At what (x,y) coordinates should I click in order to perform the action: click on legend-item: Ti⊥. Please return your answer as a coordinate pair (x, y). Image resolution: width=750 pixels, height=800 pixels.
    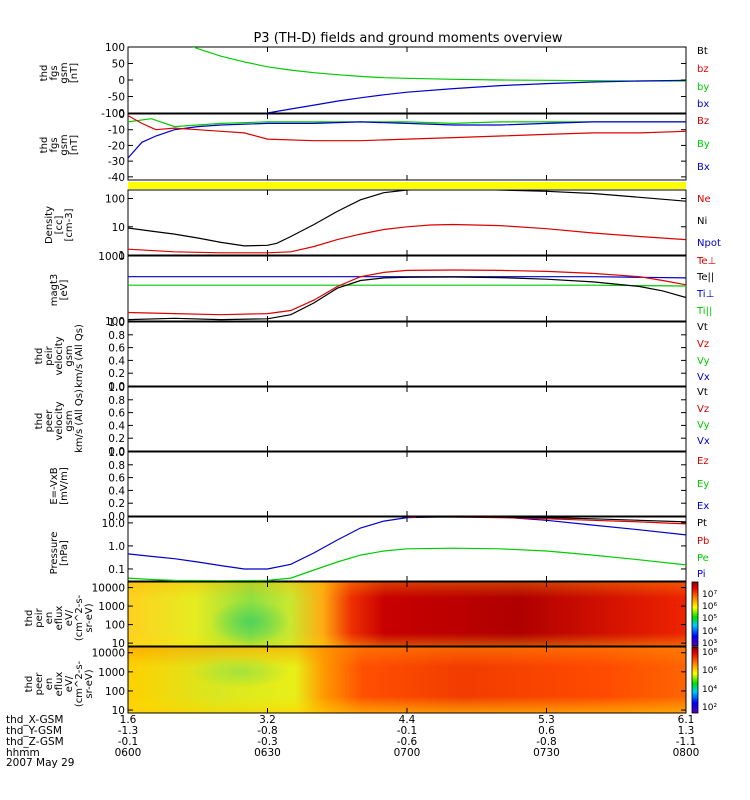
    Looking at the image, I should click on (705, 294).